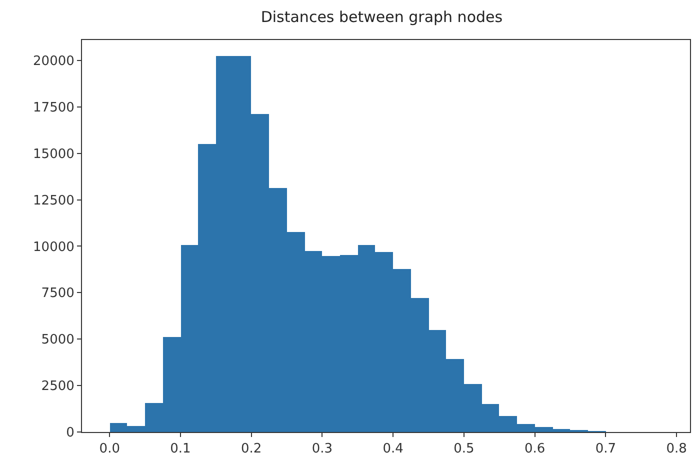  Describe the element at coordinates (180, 449) in the screenshot. I see `x-tick-label: 0.1` at that location.